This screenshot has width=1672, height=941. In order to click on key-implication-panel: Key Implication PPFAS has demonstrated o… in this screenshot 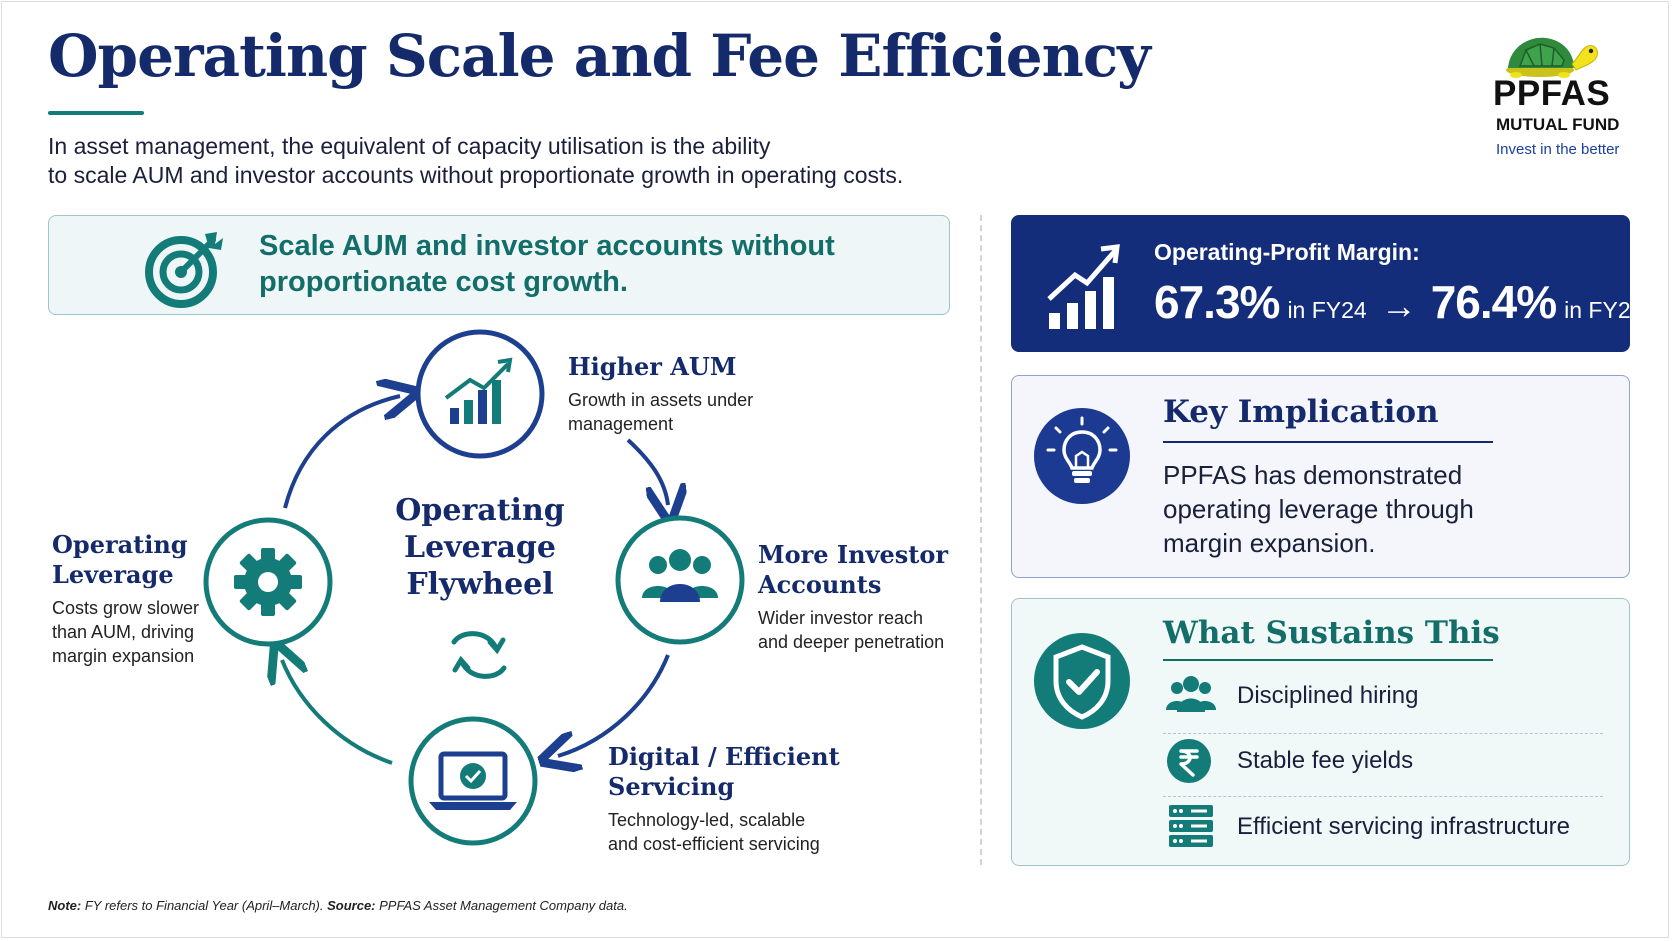, I will do `click(1320, 476)`.